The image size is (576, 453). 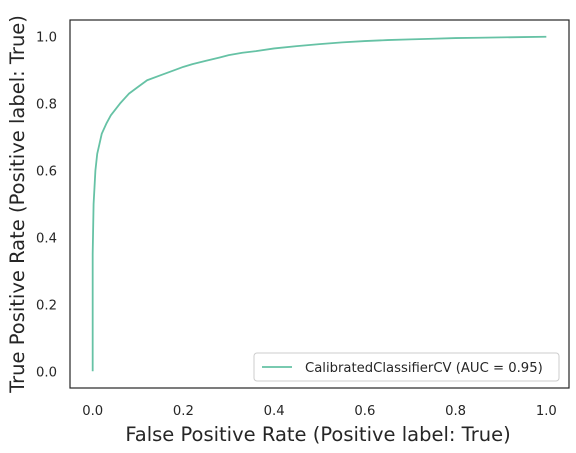 What do you see at coordinates (183, 411) in the screenshot?
I see `x-tick-label: 0.2` at bounding box center [183, 411].